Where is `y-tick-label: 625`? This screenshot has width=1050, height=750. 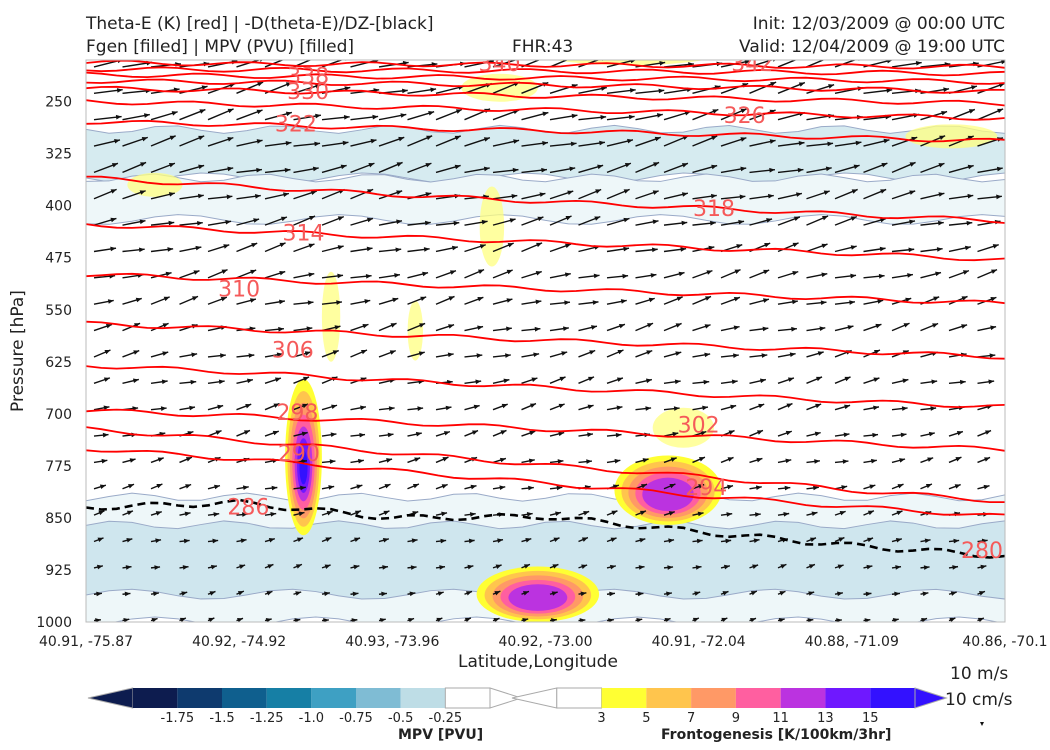
y-tick-label: 625 is located at coordinates (58, 363).